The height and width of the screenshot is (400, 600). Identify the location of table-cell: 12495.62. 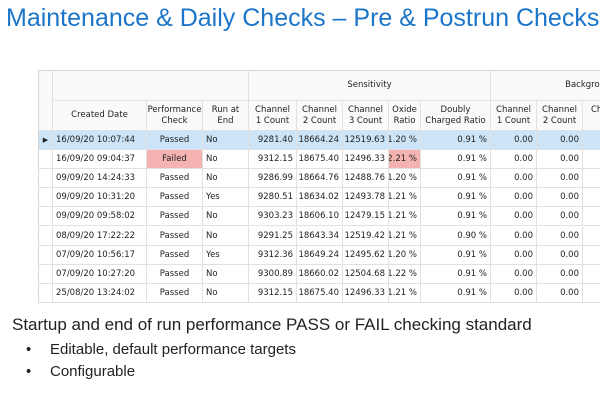
(366, 255).